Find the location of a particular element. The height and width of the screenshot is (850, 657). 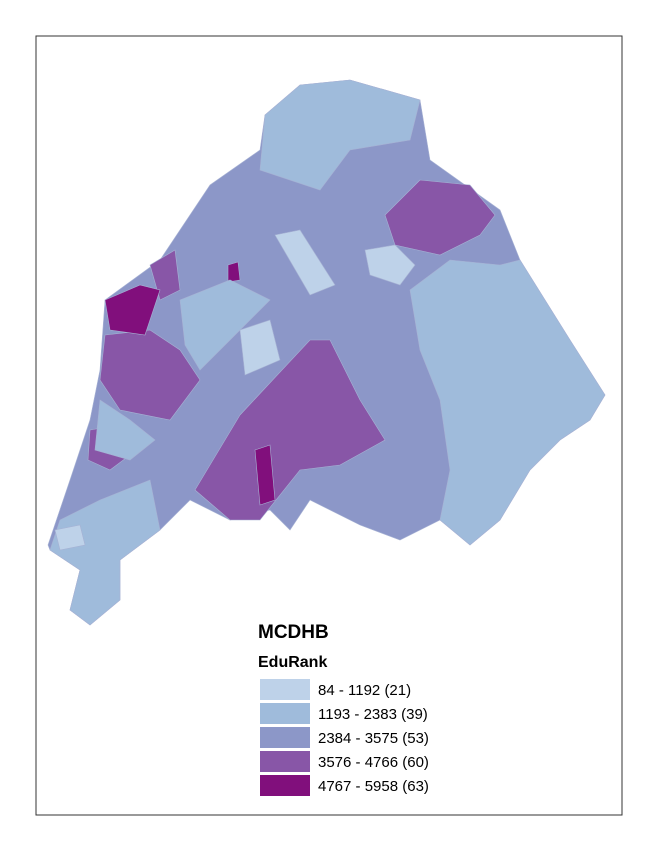

legend-label: 3576 - 4766 (60) is located at coordinates (373, 762).